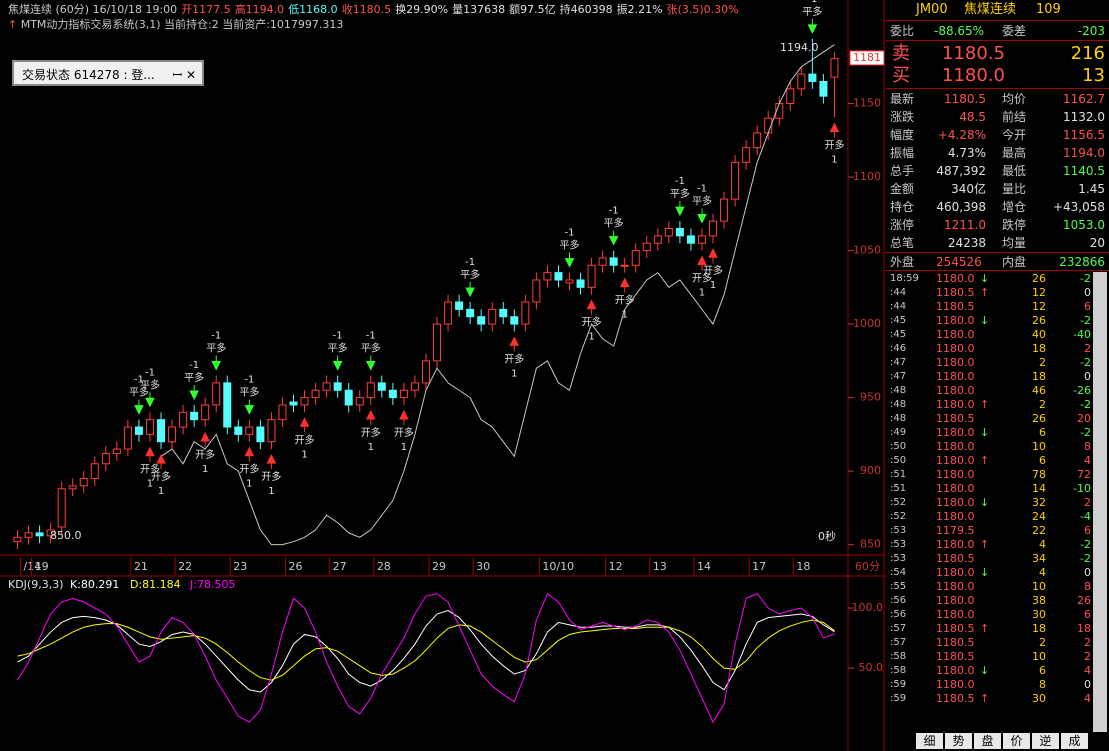  Describe the element at coordinates (108, 73) in the screenshot. I see `trade-status-popup: 交易状态 614278 : 登... ꟷ ✕` at that location.